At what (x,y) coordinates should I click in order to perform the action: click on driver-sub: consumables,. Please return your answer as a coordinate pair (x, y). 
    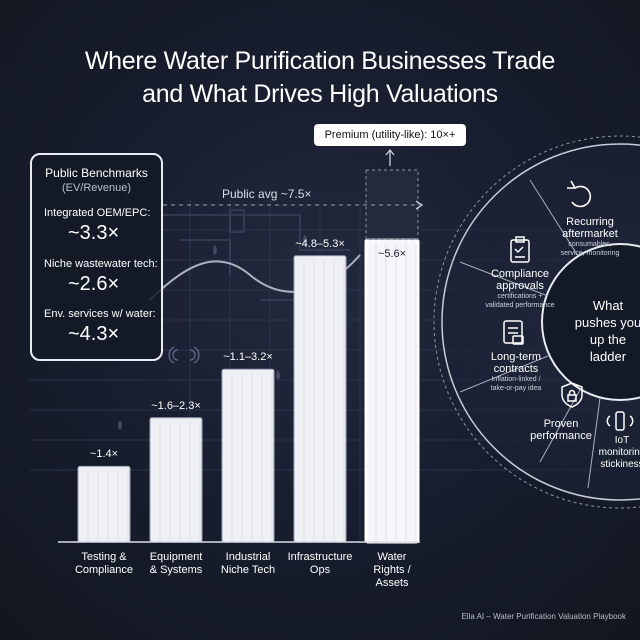
    Looking at the image, I should click on (590, 244).